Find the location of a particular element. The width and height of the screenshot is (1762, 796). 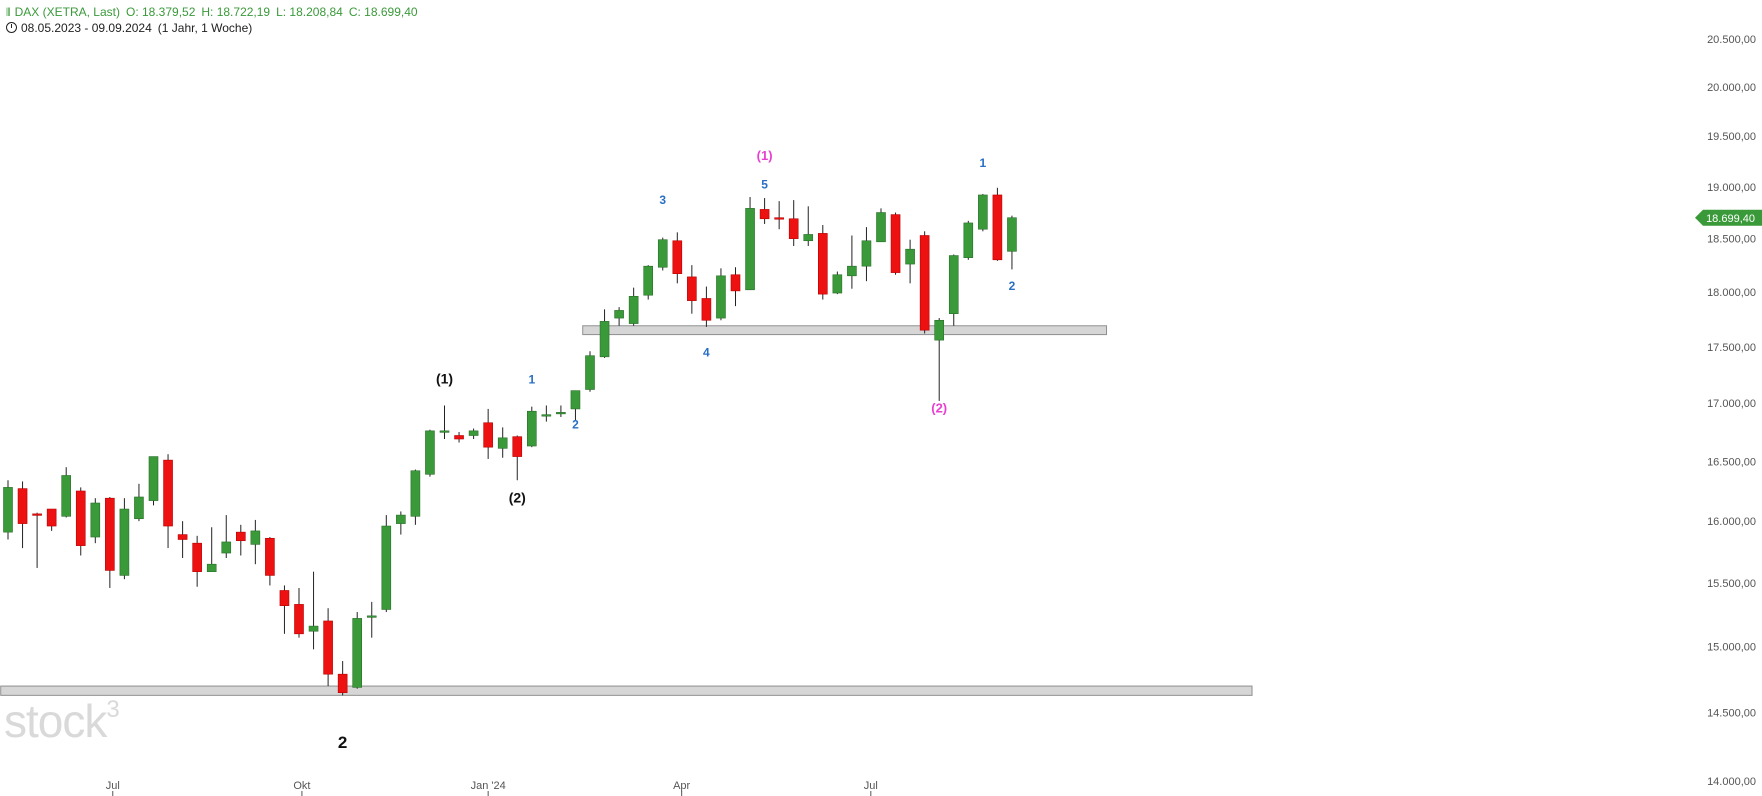

wave-label: (1) is located at coordinates (444, 378).